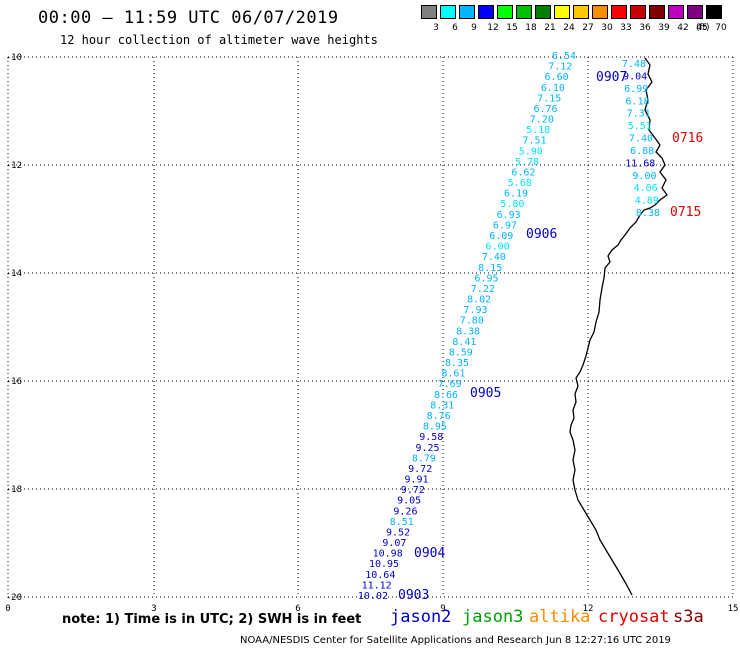  I want to click on wave-height-value: 4.06, so click(646, 188).